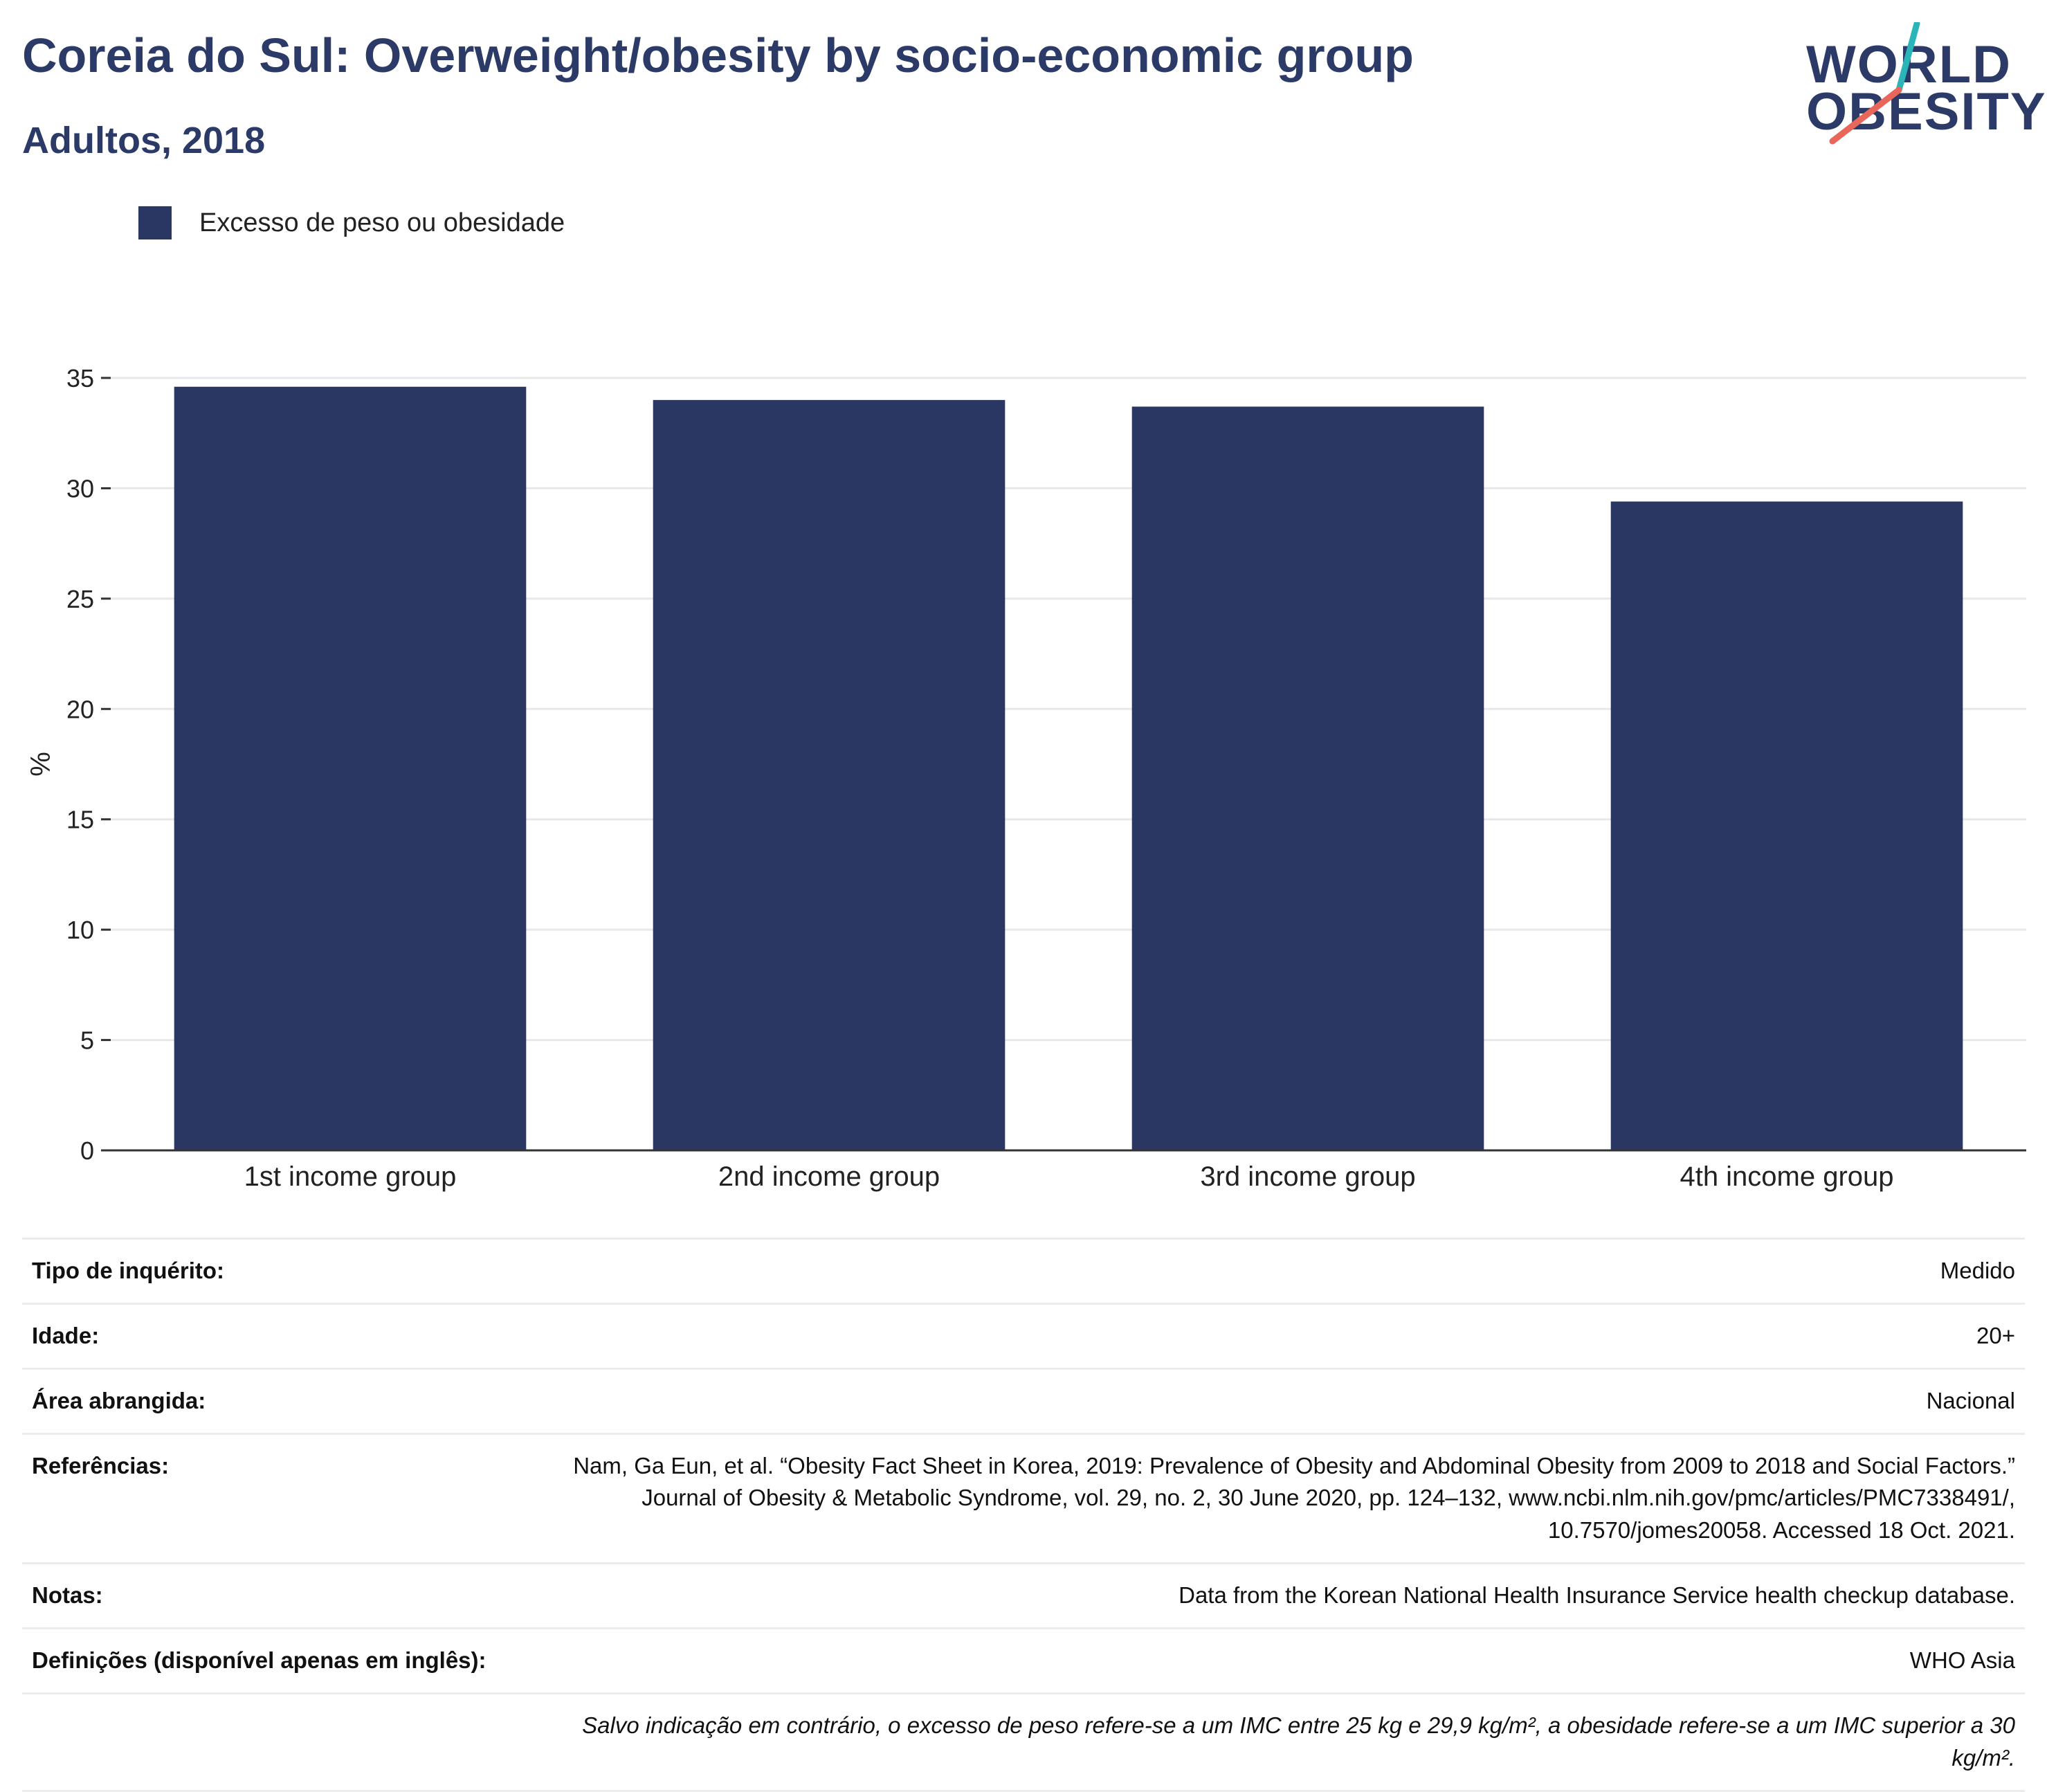 This screenshot has width=2047, height=1792. Describe the element at coordinates (66, 1335) in the screenshot. I see `meta-key: Idade:` at that location.